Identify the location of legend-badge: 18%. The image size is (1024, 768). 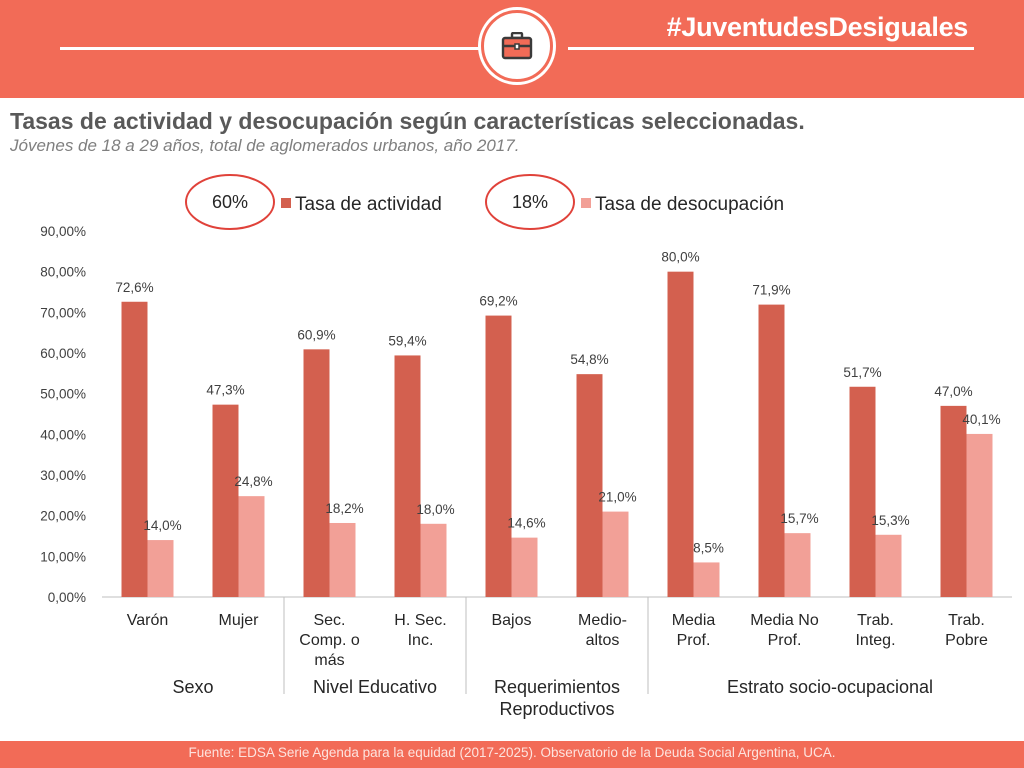
(530, 202).